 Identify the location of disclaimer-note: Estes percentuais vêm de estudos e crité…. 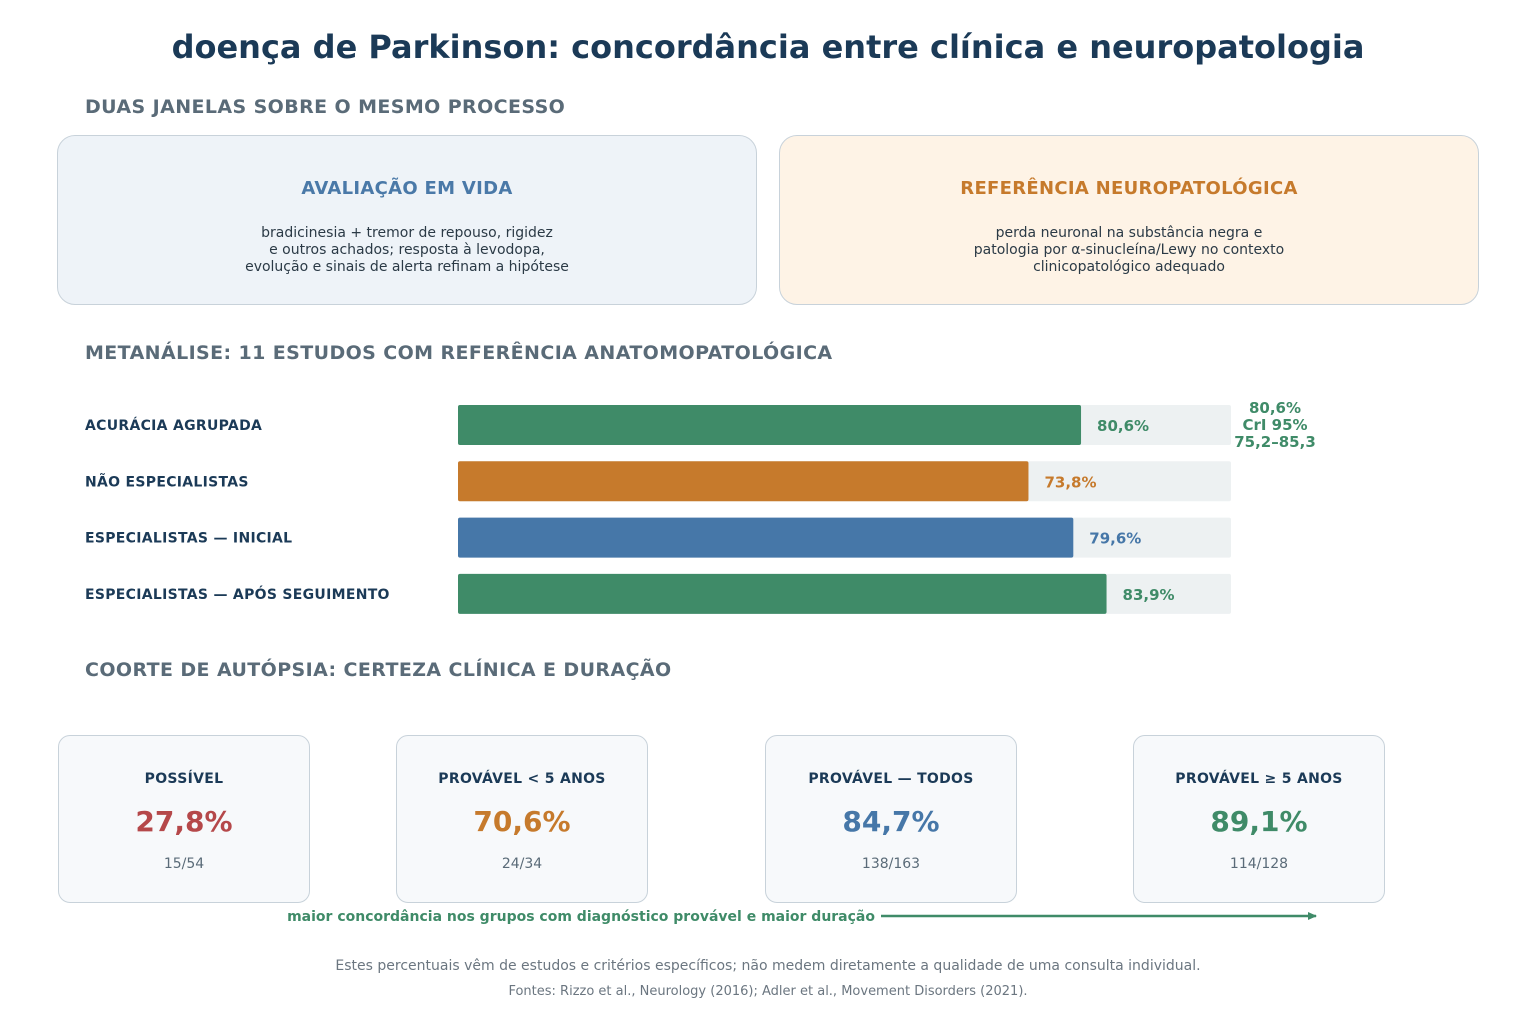
(768, 966).